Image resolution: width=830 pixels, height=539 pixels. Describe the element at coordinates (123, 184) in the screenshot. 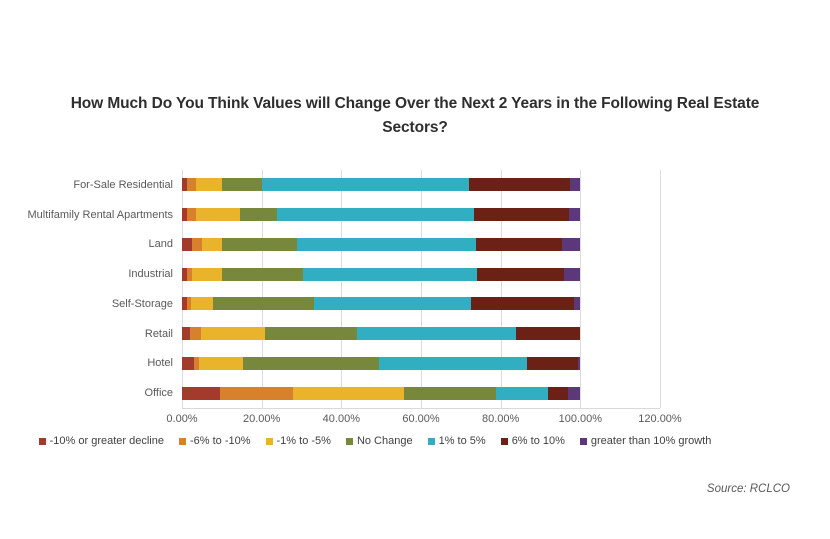

I see `category-label: For-Sale Residential` at that location.